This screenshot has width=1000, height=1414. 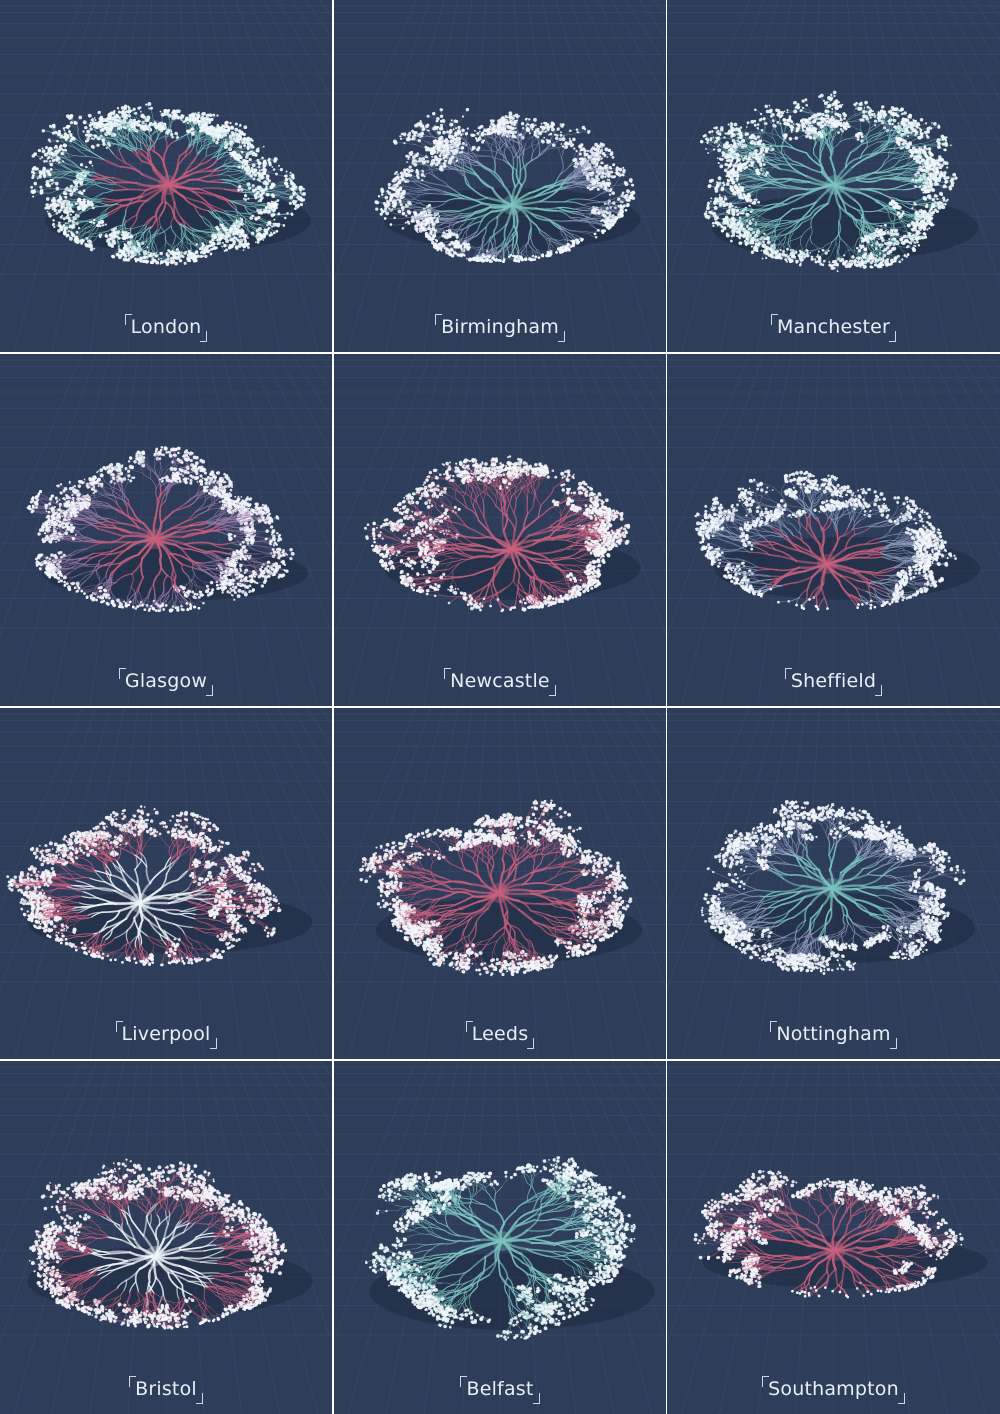 I want to click on city-label: London, so click(x=166, y=328).